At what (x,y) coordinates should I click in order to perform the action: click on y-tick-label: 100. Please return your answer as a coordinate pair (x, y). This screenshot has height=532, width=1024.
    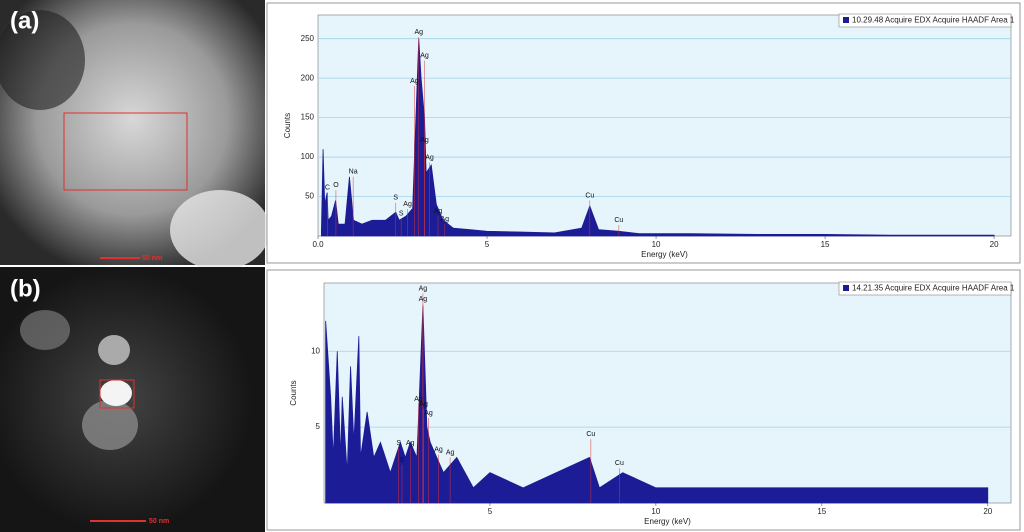
    Looking at the image, I should click on (308, 156).